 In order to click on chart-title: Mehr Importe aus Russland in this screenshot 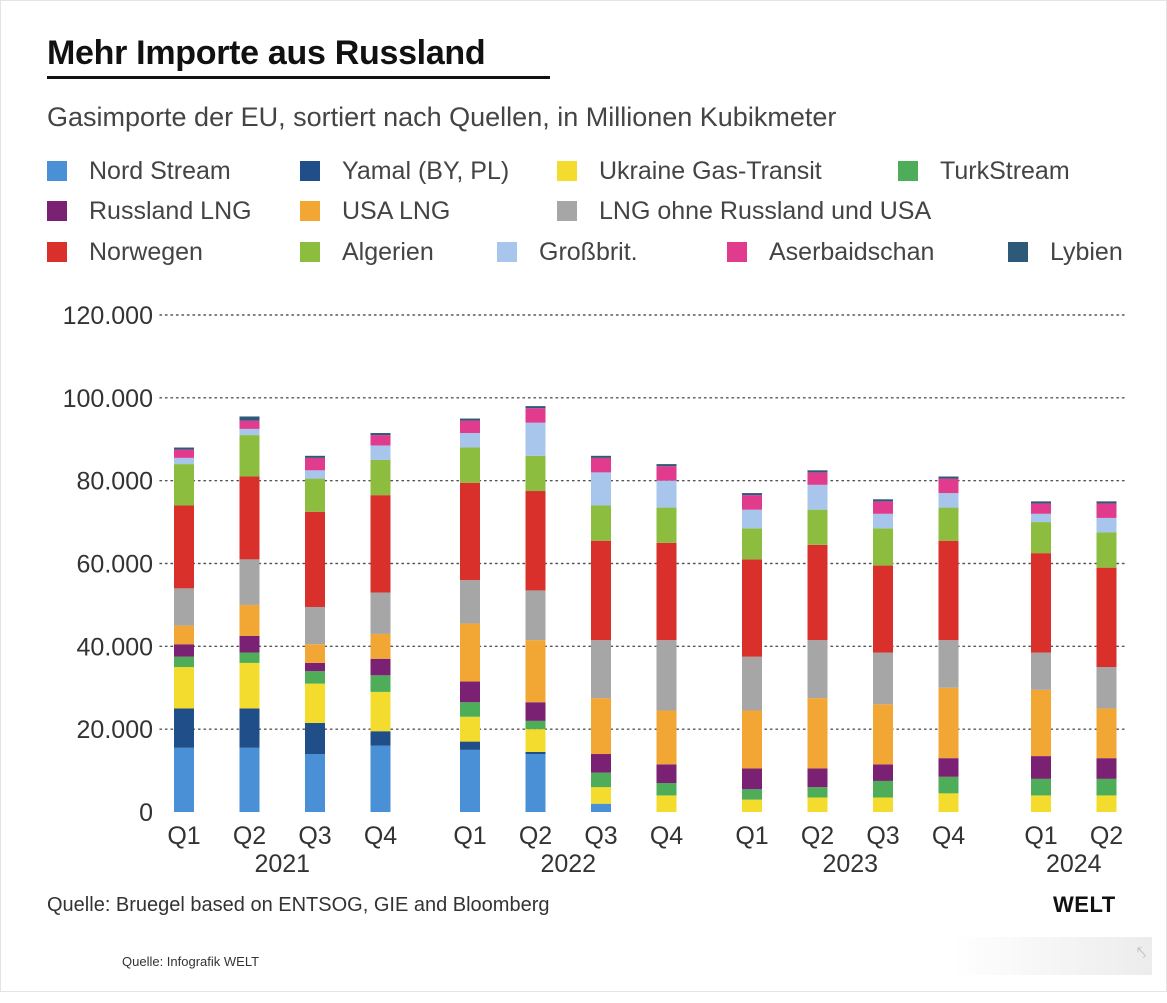, I will do `click(266, 53)`.